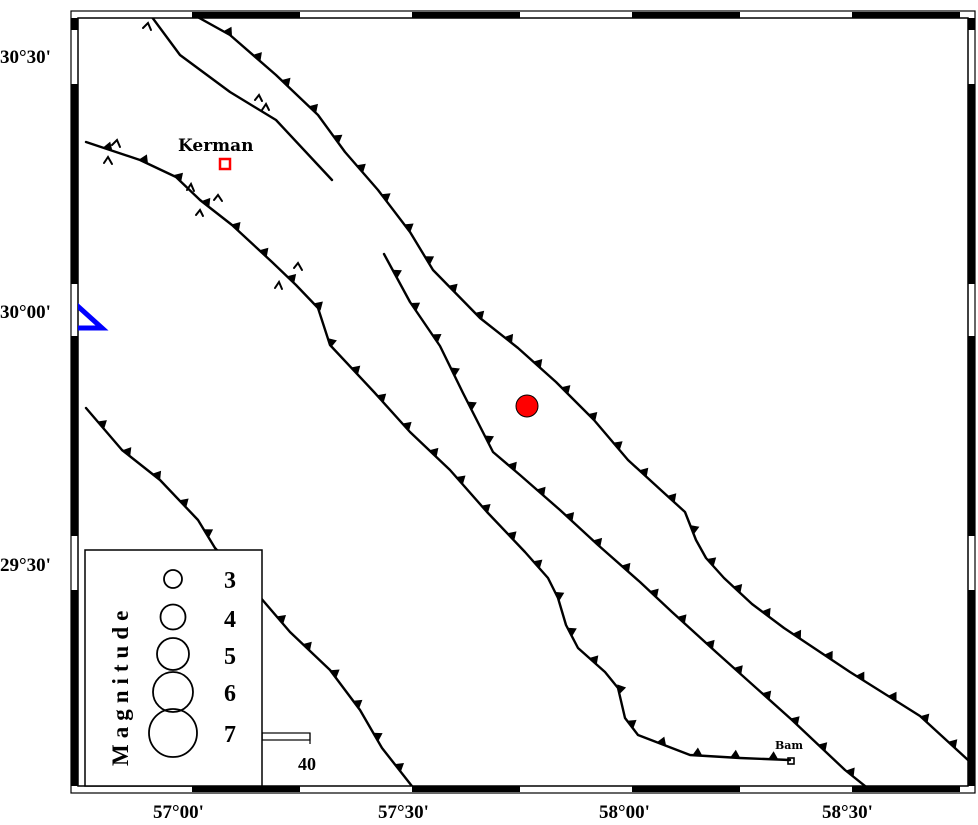  What do you see at coordinates (403, 812) in the screenshot?
I see `lon-tick-label: 57°30'` at bounding box center [403, 812].